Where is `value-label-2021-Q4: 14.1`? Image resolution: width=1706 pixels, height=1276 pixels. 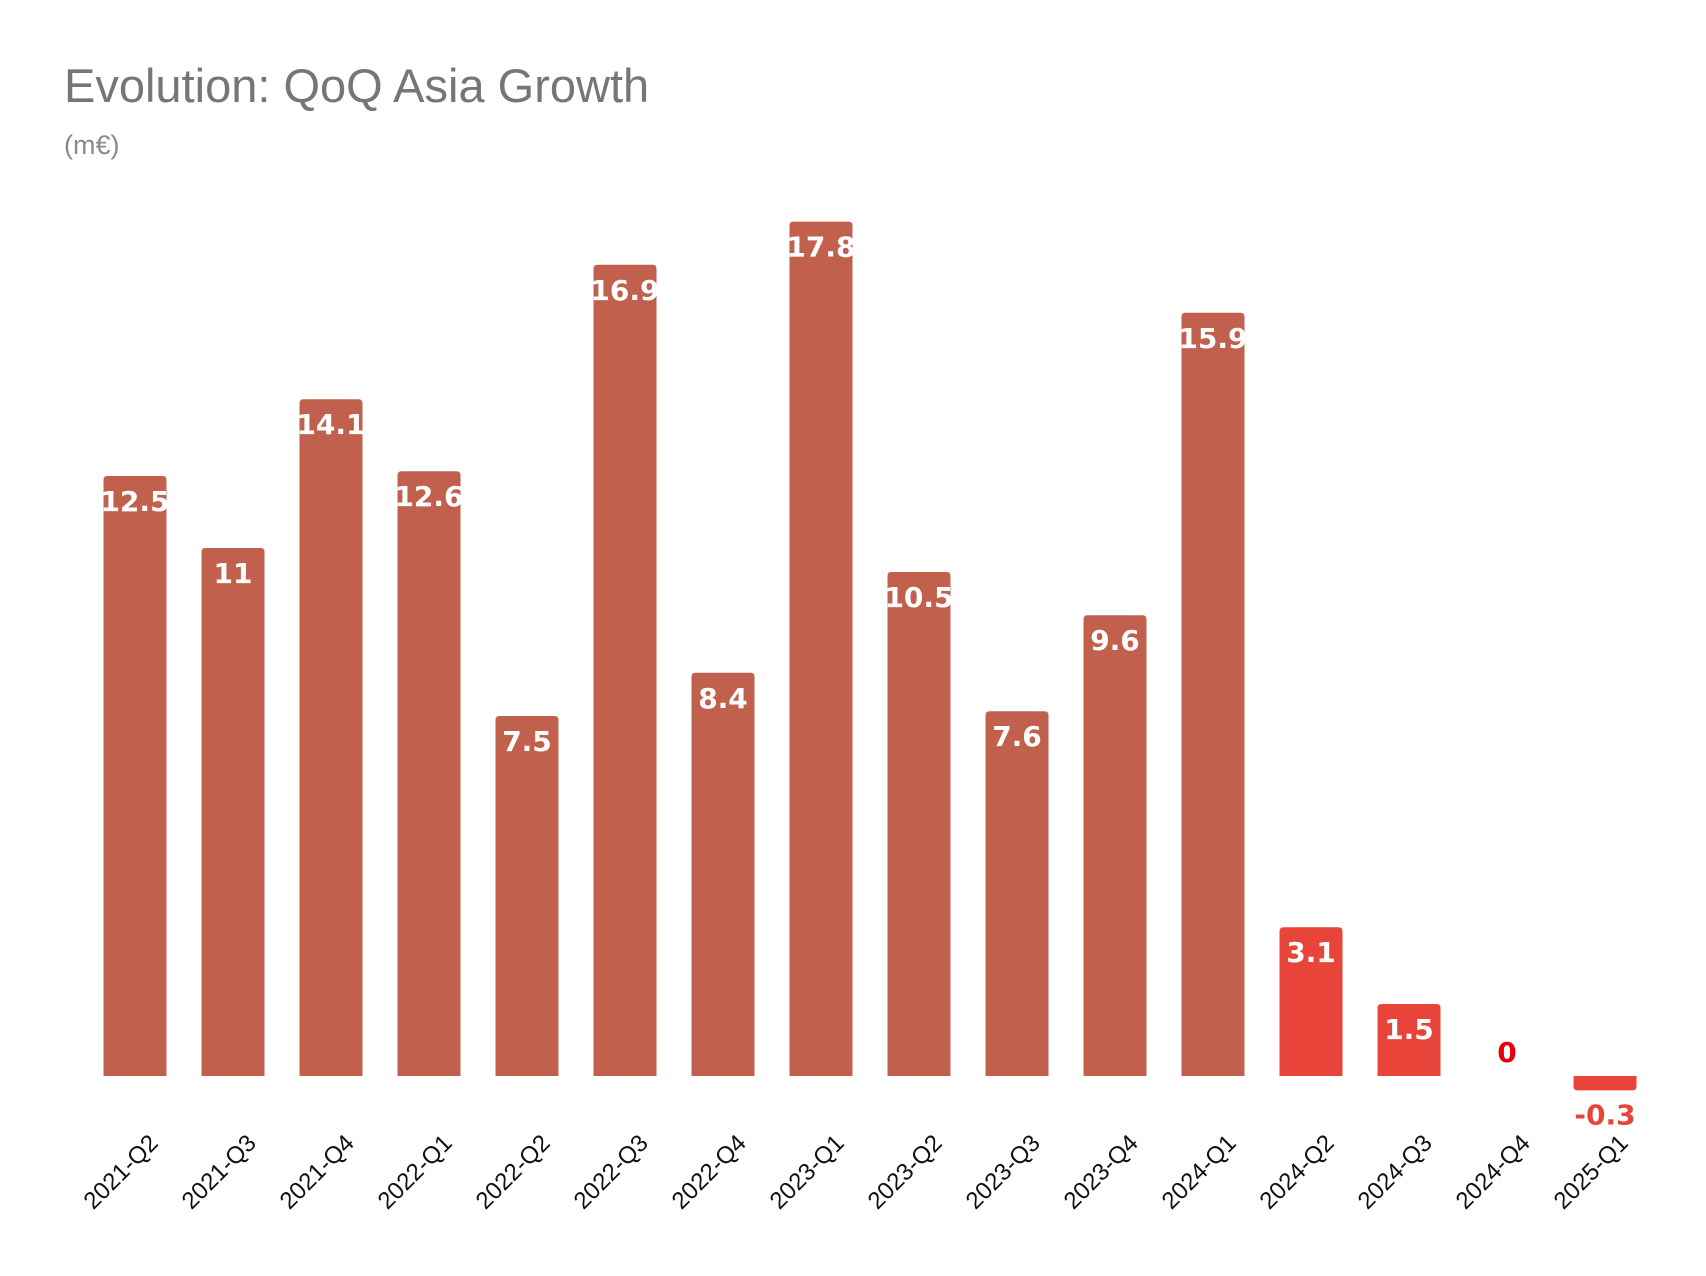 value-label-2021-Q4: 14.1 is located at coordinates (330, 424).